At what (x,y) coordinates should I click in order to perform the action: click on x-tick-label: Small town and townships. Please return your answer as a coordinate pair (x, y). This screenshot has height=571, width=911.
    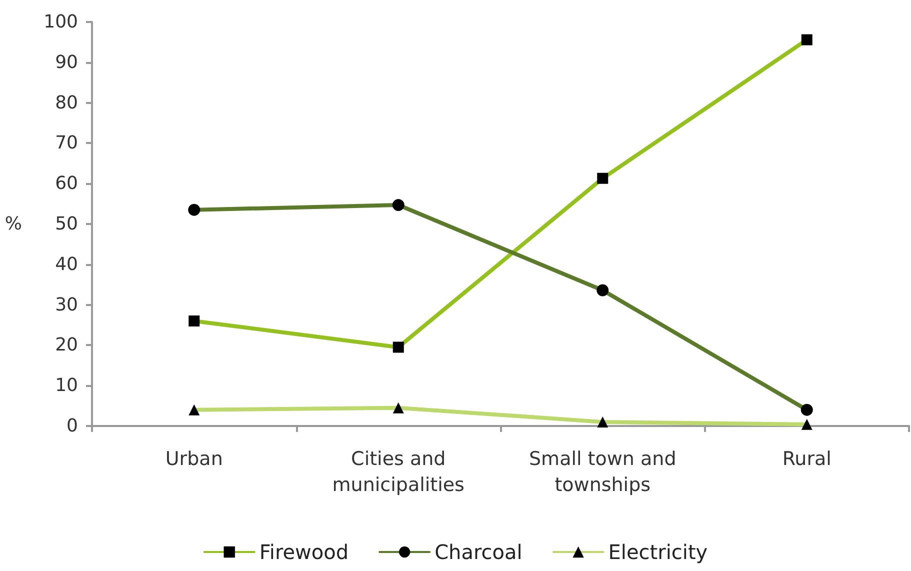
    Looking at the image, I should click on (602, 472).